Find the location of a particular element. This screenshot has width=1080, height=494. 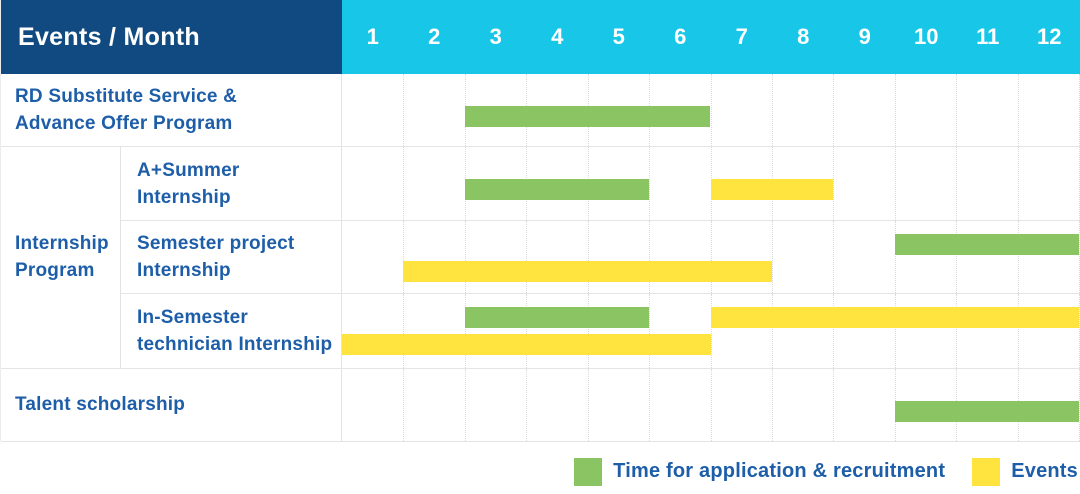

legend-item-events: Events is located at coordinates (1025, 471).